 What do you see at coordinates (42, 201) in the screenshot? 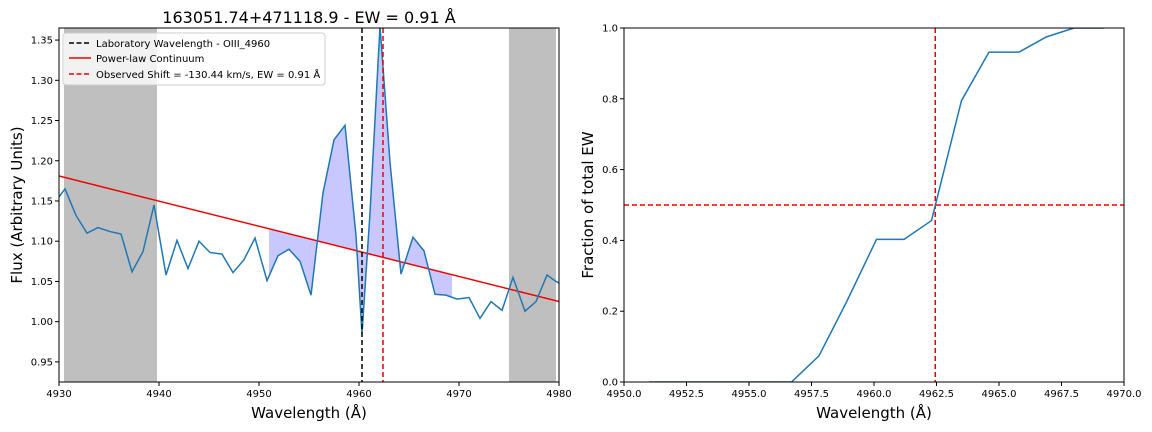
I see `y-tick-label: 1.15` at bounding box center [42, 201].